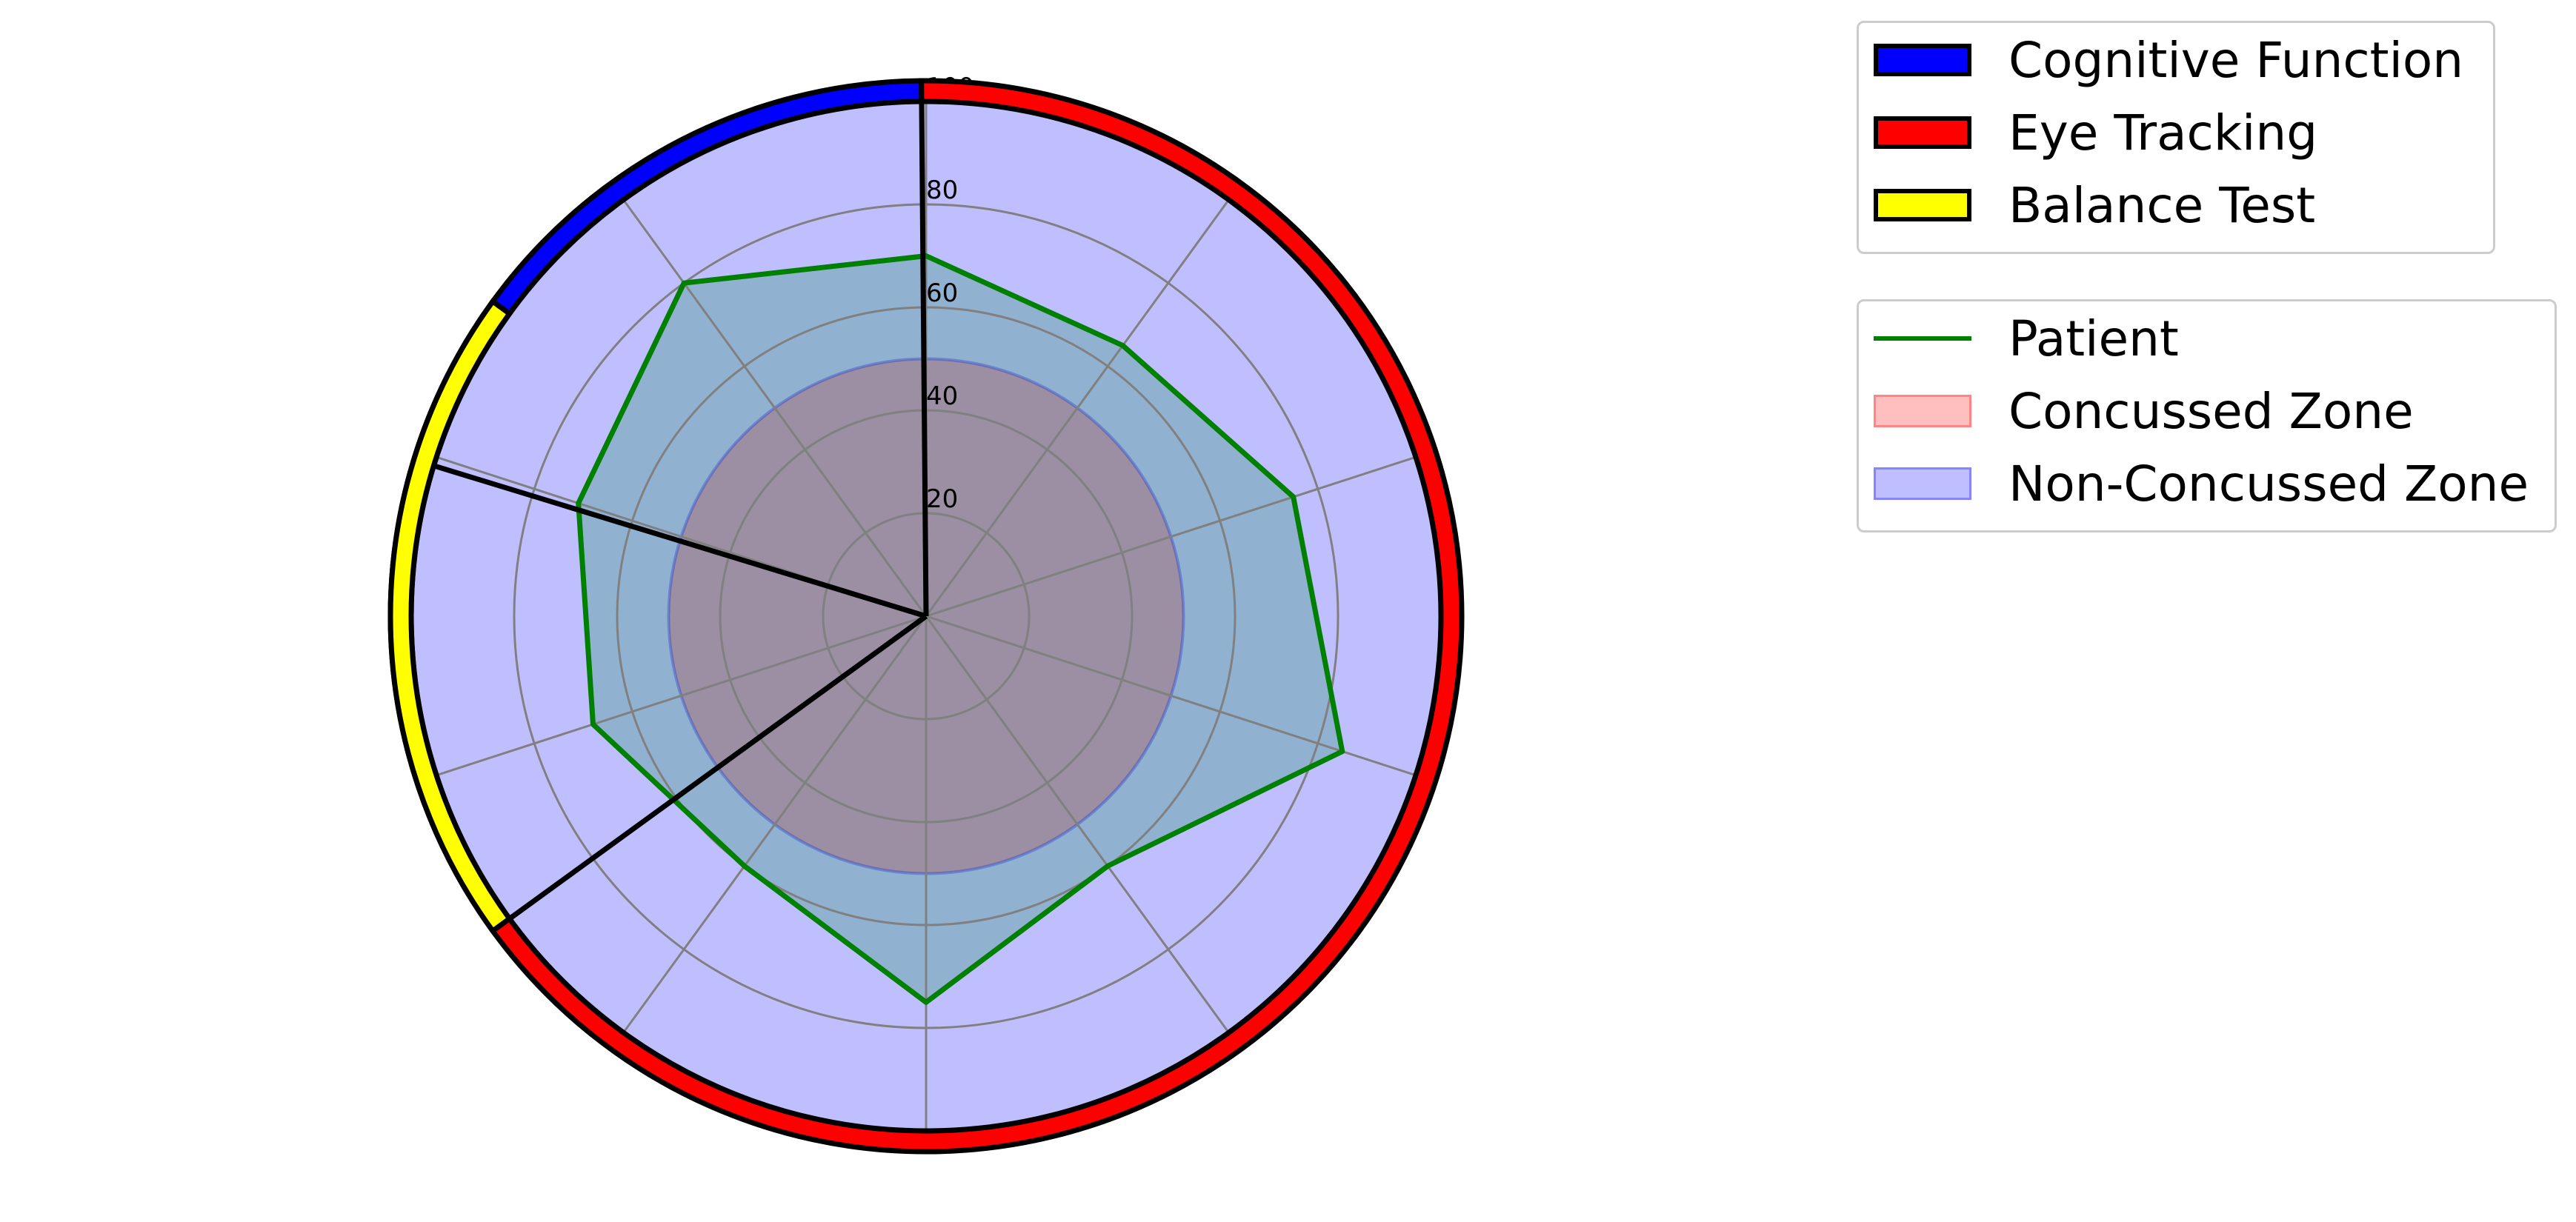 This screenshot has height=1222, width=2576. I want to click on eye-tracking-swatch, so click(1923, 133).